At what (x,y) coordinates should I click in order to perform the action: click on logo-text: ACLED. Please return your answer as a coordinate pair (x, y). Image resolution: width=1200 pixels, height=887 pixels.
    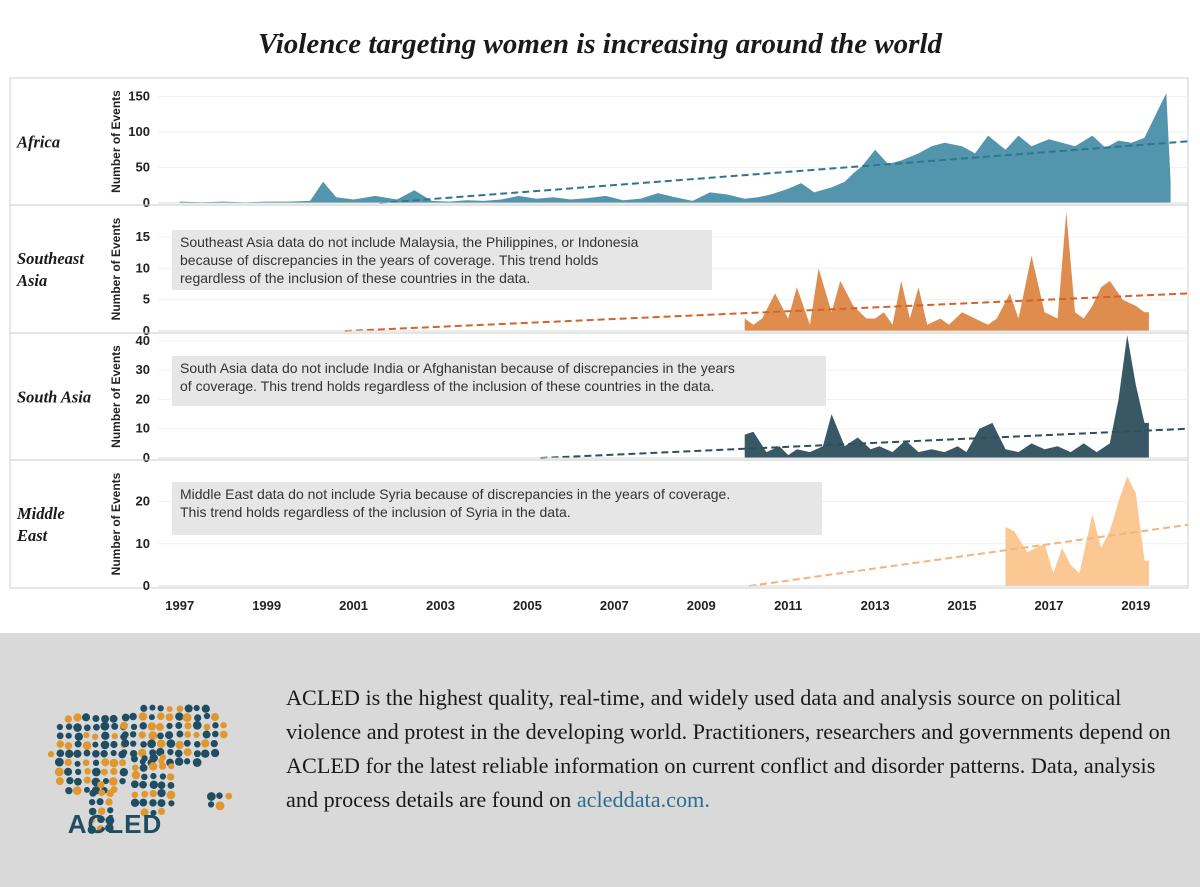
    Looking at the image, I should click on (115, 824).